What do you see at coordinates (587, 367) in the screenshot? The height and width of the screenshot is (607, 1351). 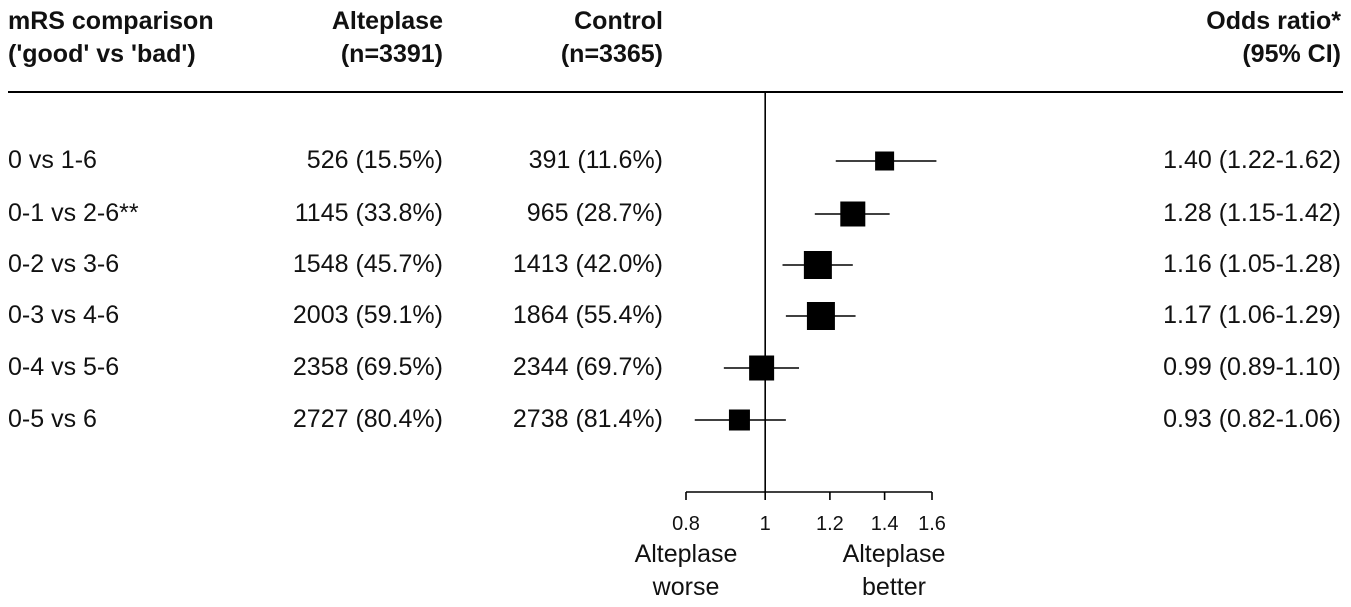 I see `control-value: 2344 (69.7%)` at bounding box center [587, 367].